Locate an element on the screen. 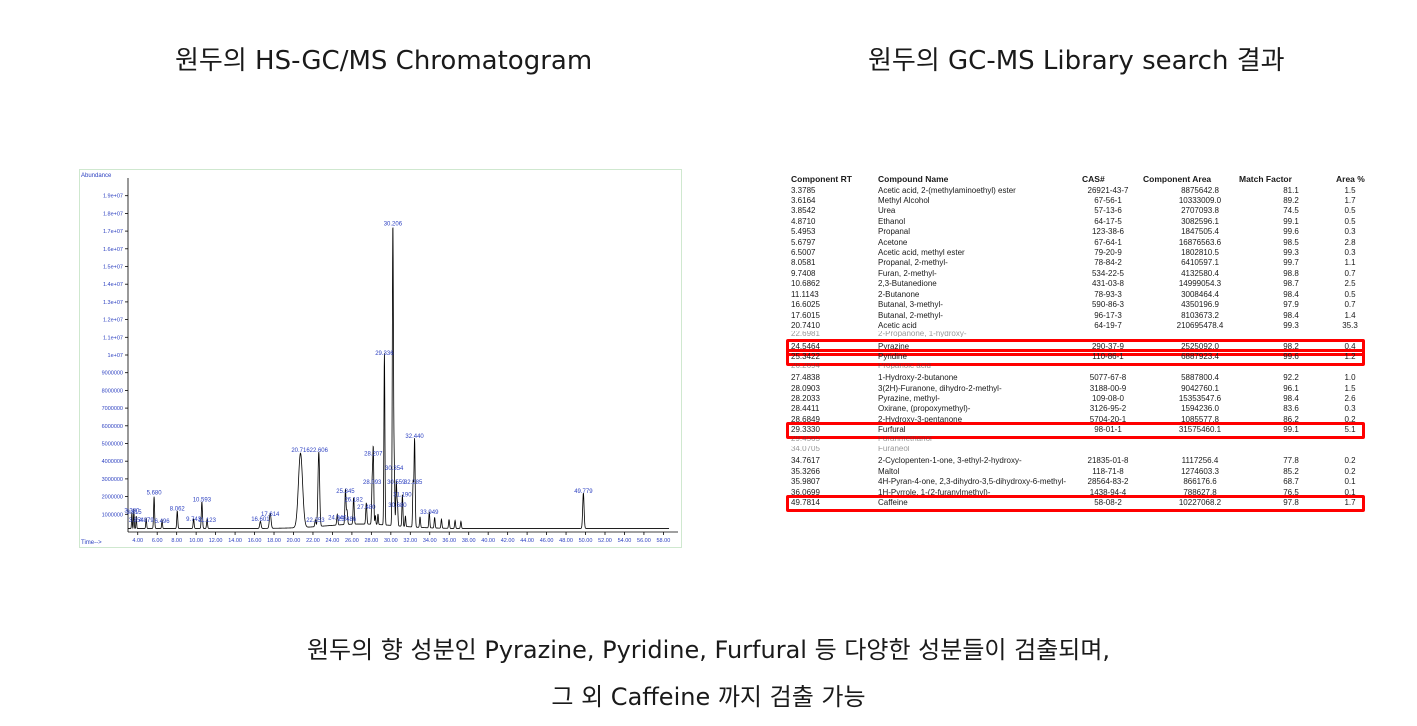 The width and height of the screenshot is (1417, 726). cell-name: Pyrazine is located at coordinates (894, 346).